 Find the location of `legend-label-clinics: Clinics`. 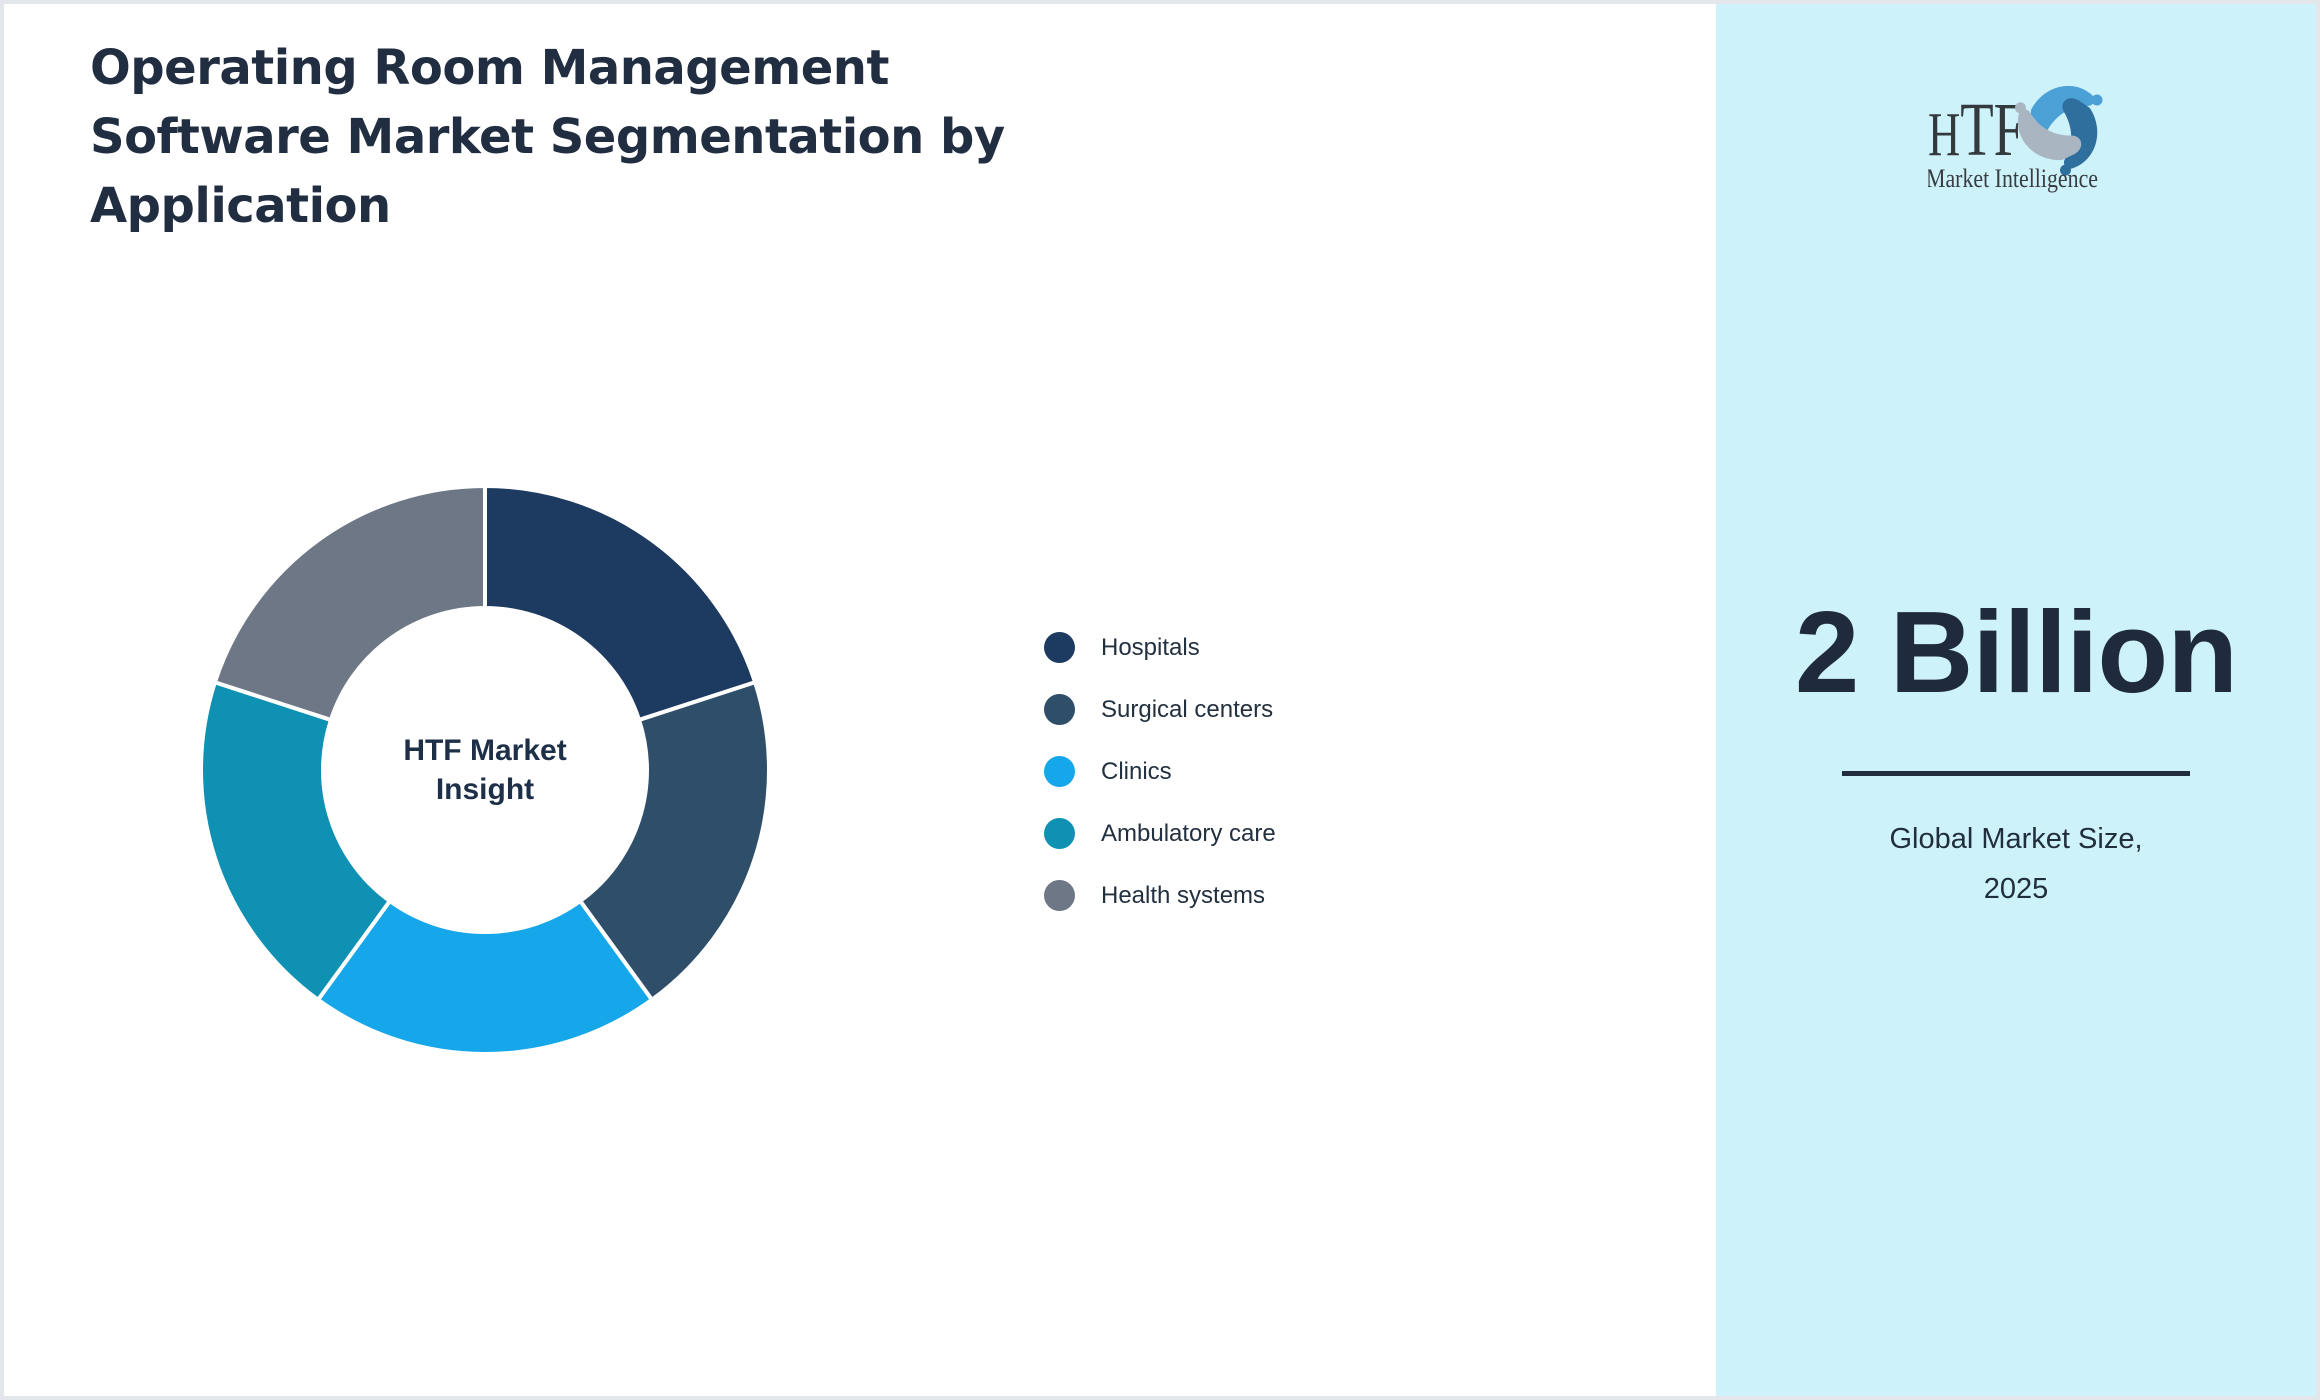

legend-label-clinics: Clinics is located at coordinates (1136, 771).